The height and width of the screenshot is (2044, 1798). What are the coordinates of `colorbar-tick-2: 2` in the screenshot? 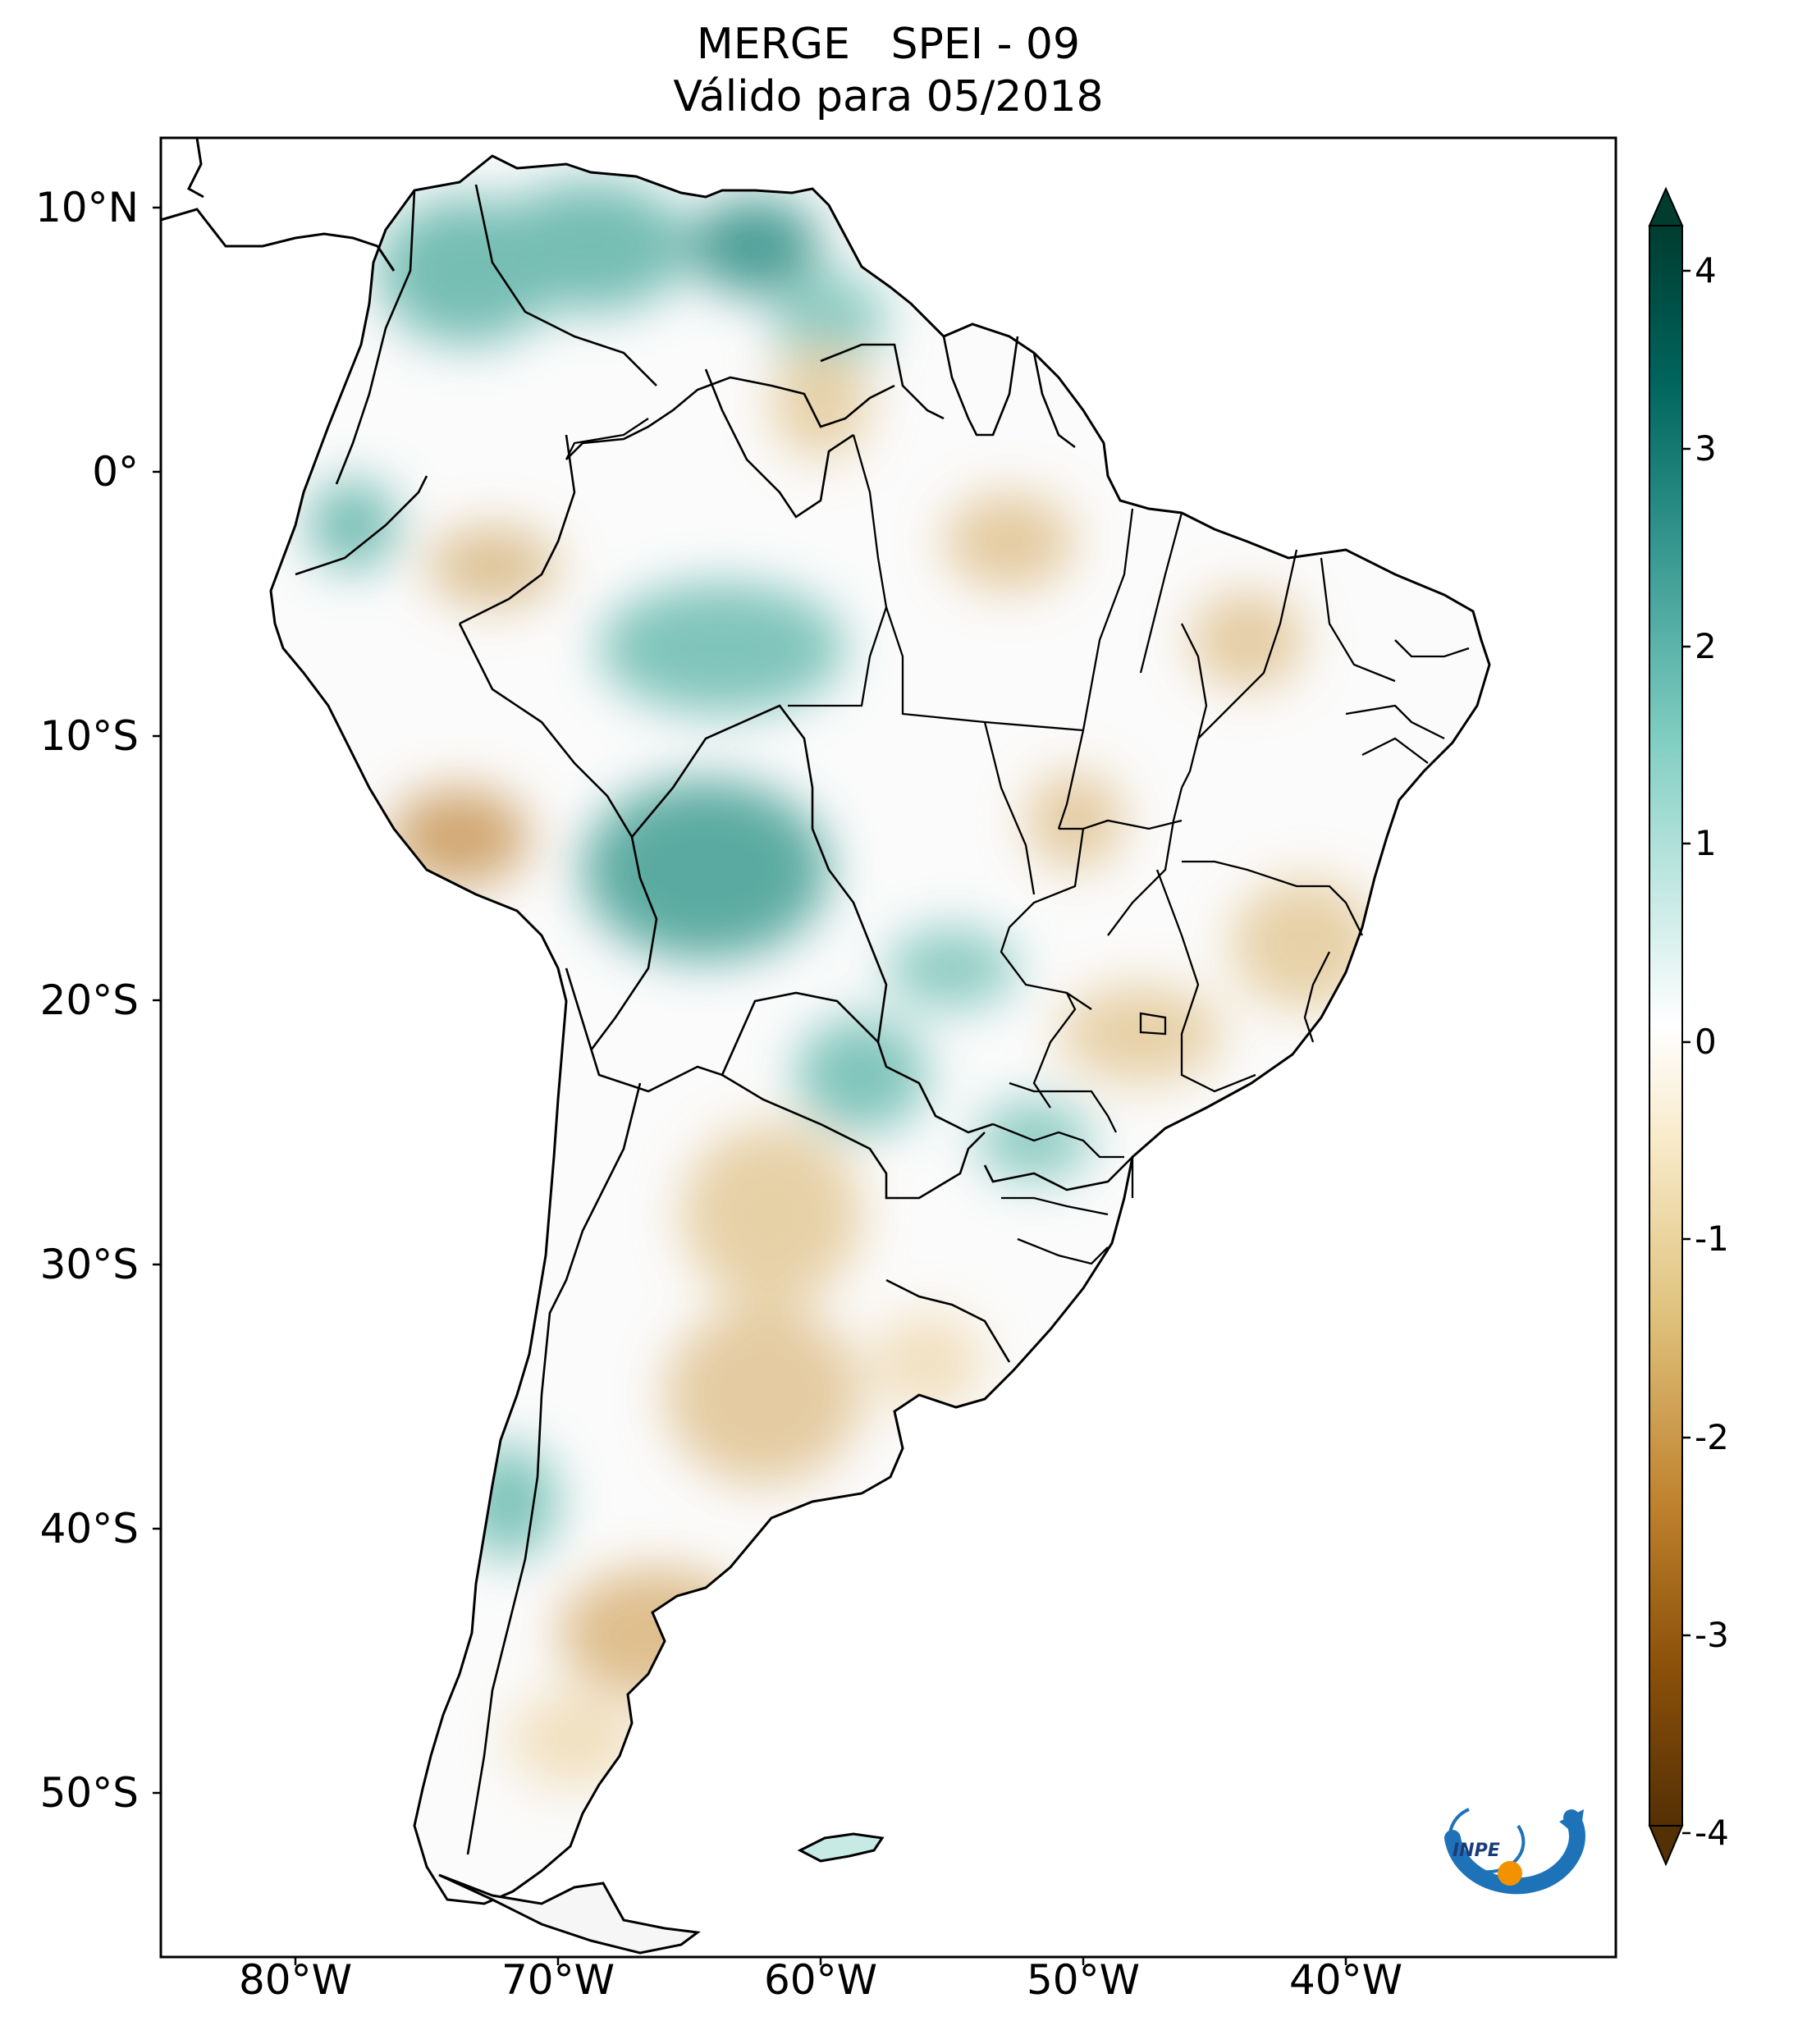 It's located at (1706, 646).